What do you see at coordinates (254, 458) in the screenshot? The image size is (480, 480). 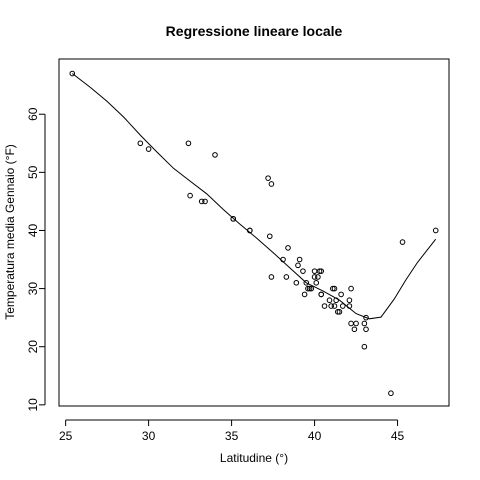 I see `x-axis-label: Latitudine (°)` at bounding box center [254, 458].